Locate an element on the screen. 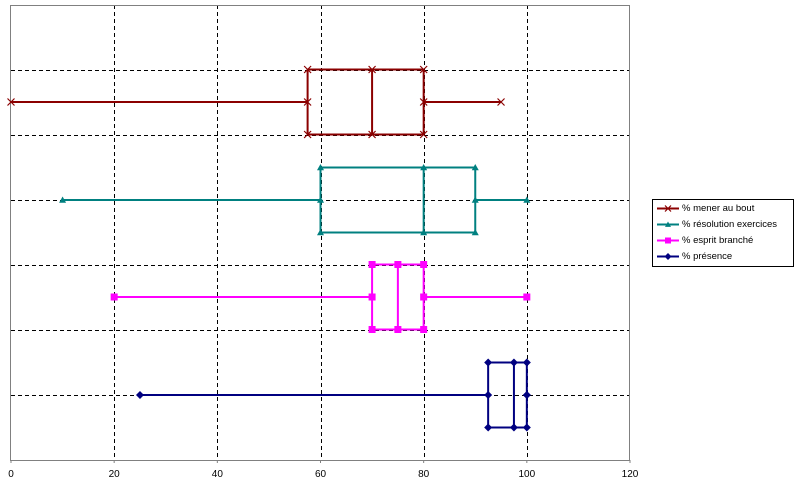 This screenshot has height=483, width=796. x-axis-ticks: 0 20 40 60 80 100 120 is located at coordinates (323, 470).